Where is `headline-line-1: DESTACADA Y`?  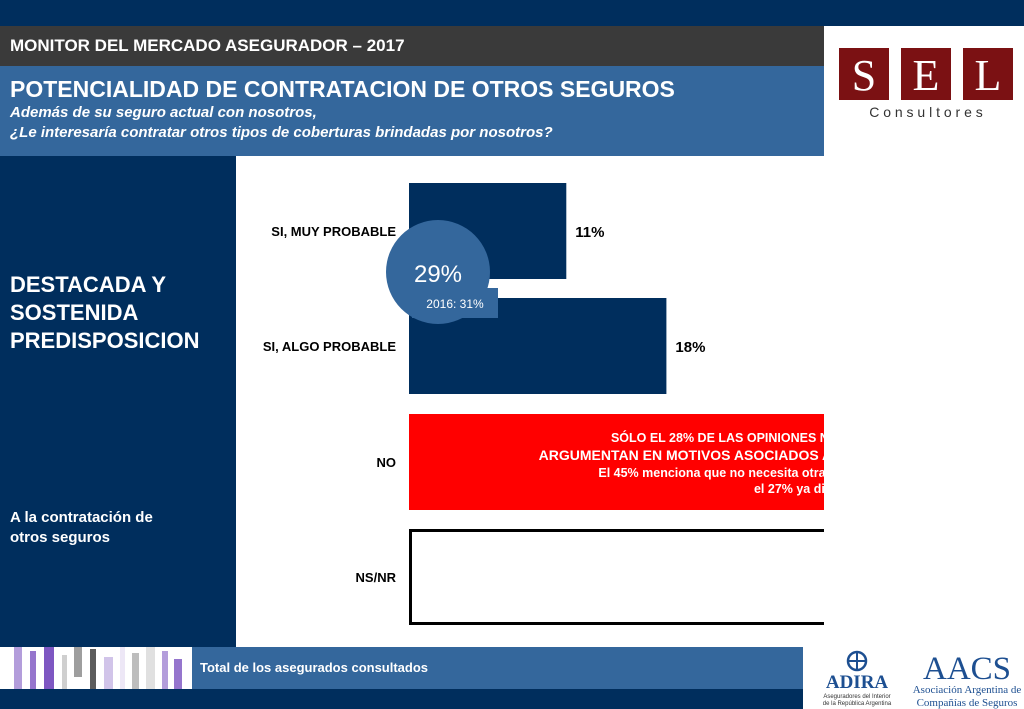
headline-line-1: DESTACADA Y is located at coordinates (88, 284).